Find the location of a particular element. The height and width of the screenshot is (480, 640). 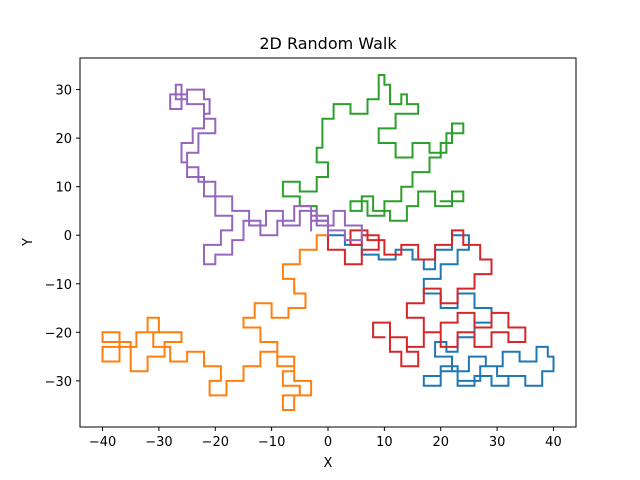

y-tick-label: 0 is located at coordinates (68, 236).